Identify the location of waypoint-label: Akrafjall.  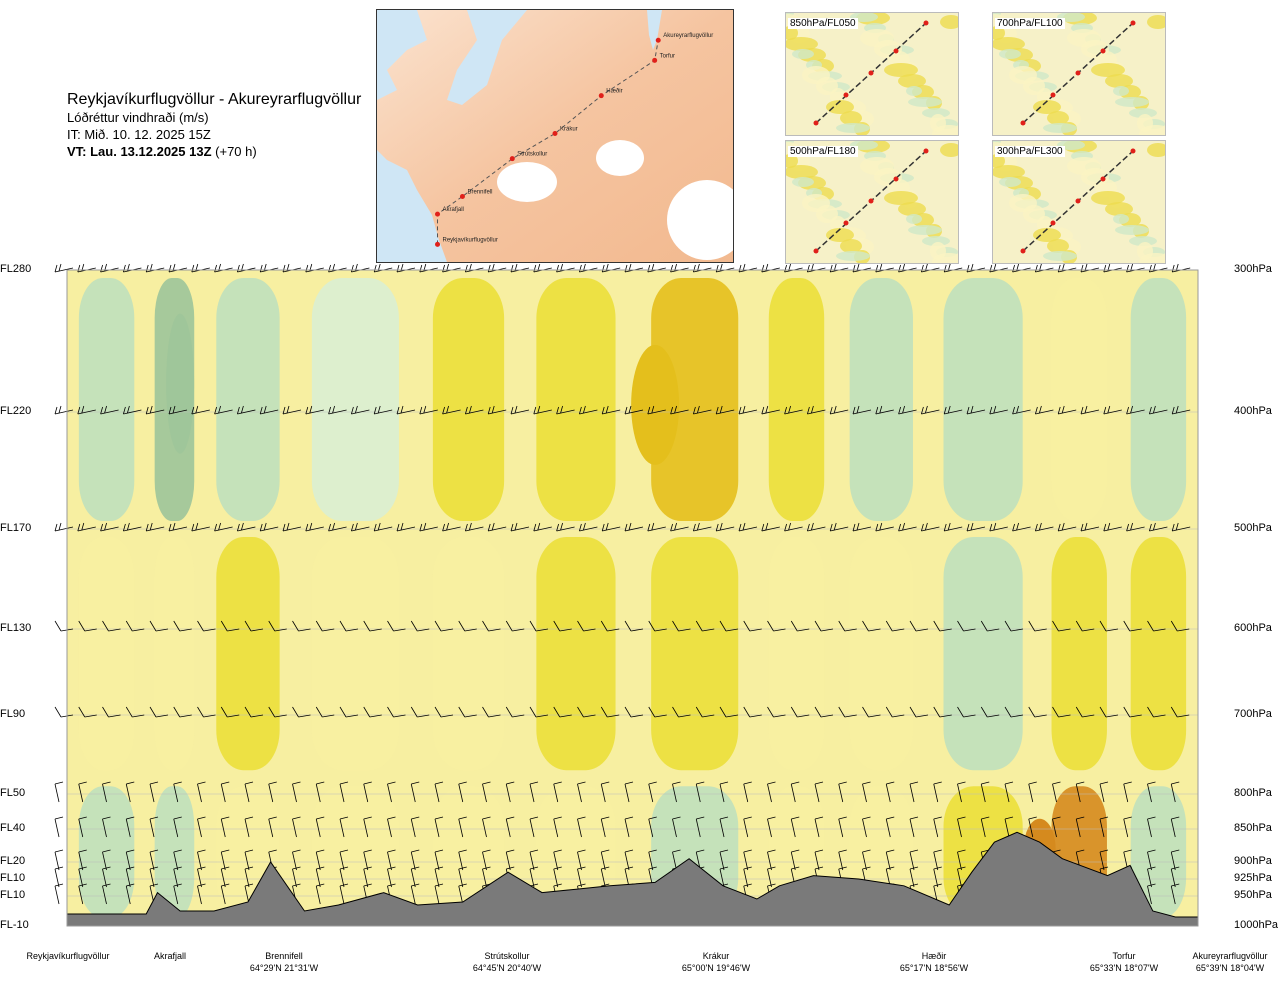
(170, 956).